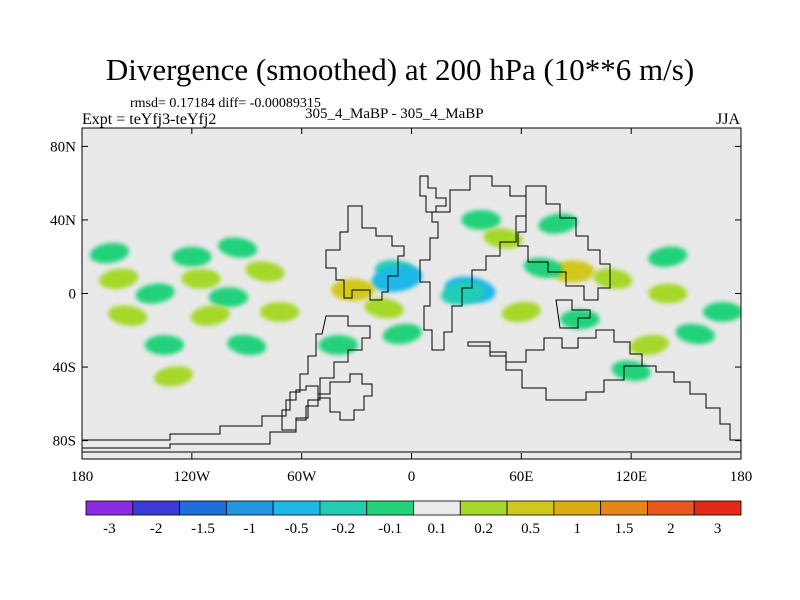 This screenshot has width=800, height=600. What do you see at coordinates (521, 477) in the screenshot?
I see `x-tick-label: 60E` at bounding box center [521, 477].